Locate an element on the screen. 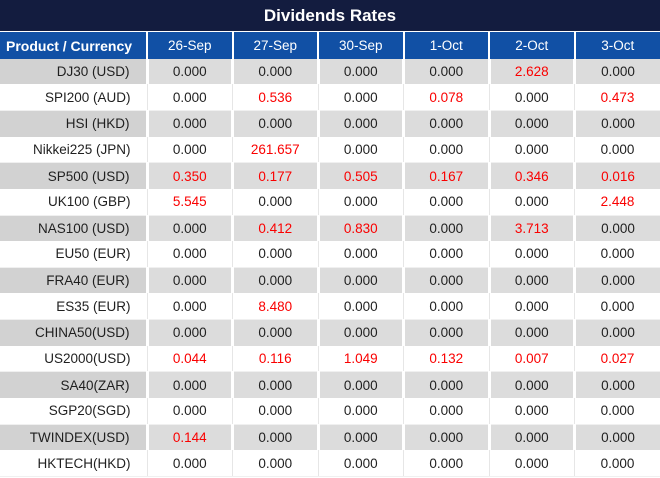 The width and height of the screenshot is (660, 478). product-label: FRA40 (EUR) is located at coordinates (74, 280).